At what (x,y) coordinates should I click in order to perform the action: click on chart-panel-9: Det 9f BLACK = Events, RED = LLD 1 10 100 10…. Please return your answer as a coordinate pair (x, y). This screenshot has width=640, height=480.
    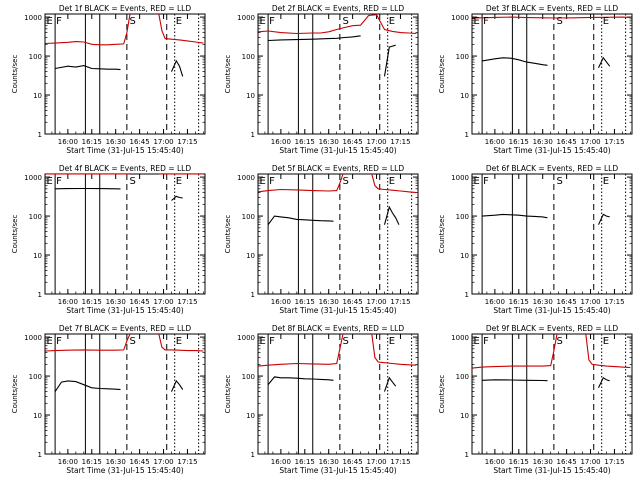
    Looking at the image, I should click on (535, 399).